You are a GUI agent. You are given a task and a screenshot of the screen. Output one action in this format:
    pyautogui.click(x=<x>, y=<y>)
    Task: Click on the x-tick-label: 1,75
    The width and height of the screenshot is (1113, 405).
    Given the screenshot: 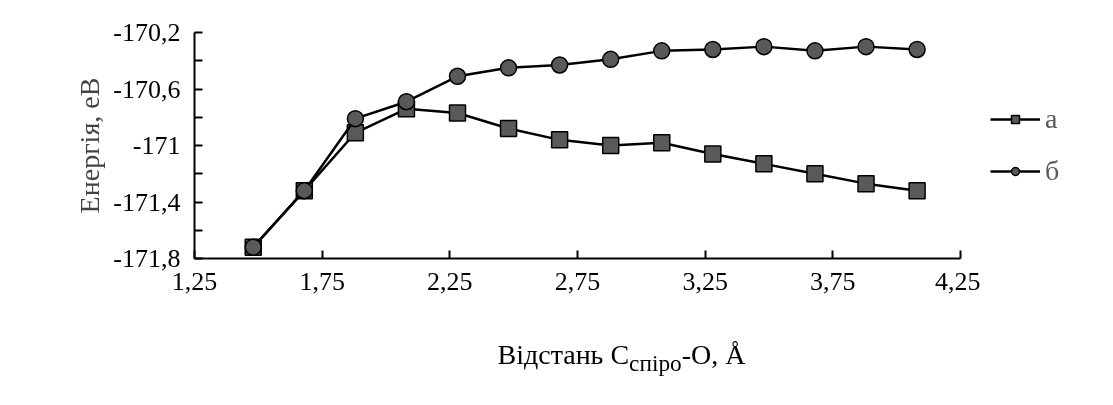 What is the action you would take?
    pyautogui.click(x=322, y=281)
    